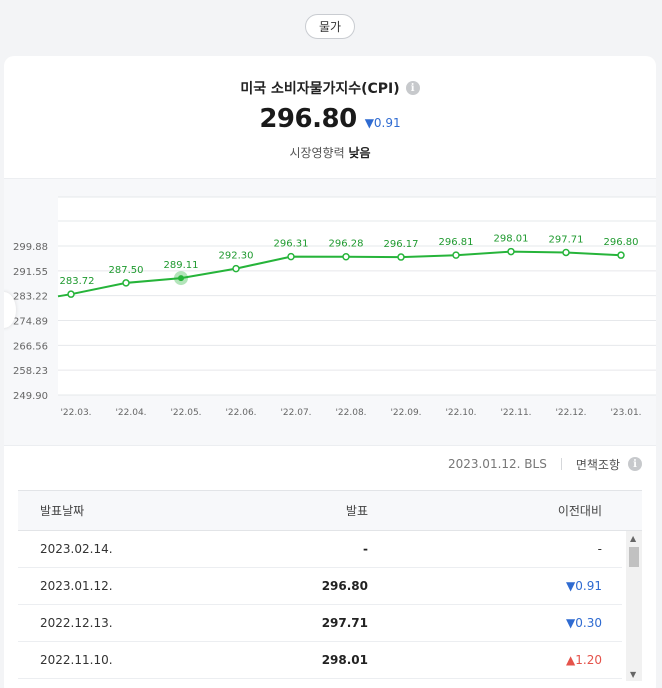 The image size is (662, 688). Describe the element at coordinates (497, 464) in the screenshot. I see `source-text: 2023.01.12. BLS` at that location.